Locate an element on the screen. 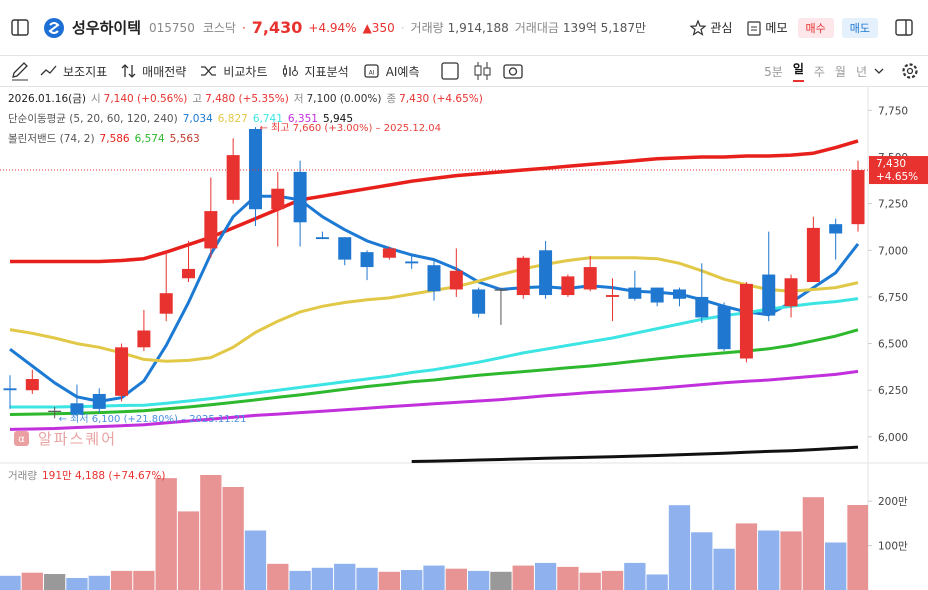 Image resolution: width=928 pixels, height=590 pixels. settings-icon is located at coordinates (908, 71).